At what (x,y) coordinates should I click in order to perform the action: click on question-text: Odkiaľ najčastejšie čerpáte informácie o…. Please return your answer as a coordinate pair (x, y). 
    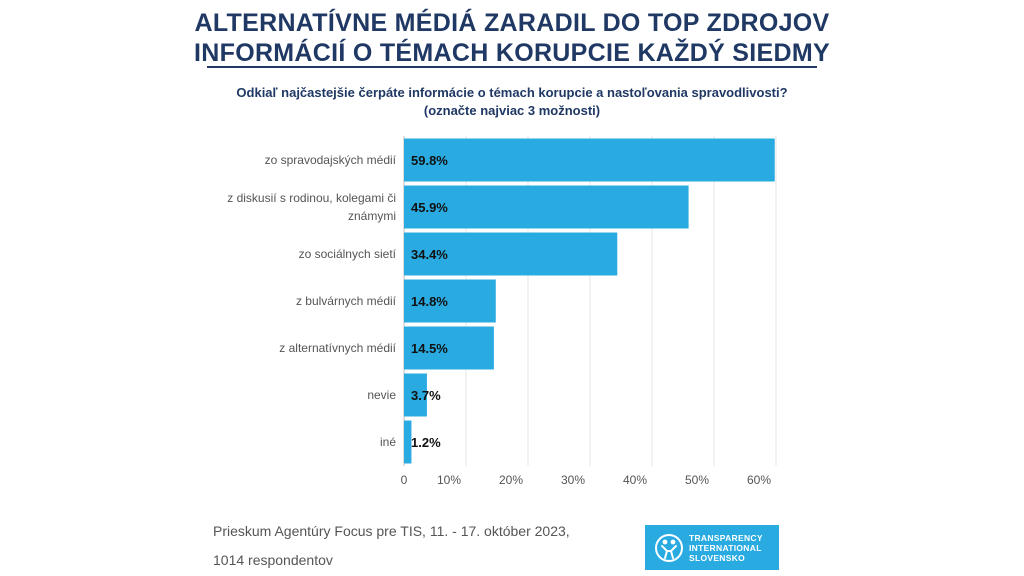
    Looking at the image, I should click on (512, 92).